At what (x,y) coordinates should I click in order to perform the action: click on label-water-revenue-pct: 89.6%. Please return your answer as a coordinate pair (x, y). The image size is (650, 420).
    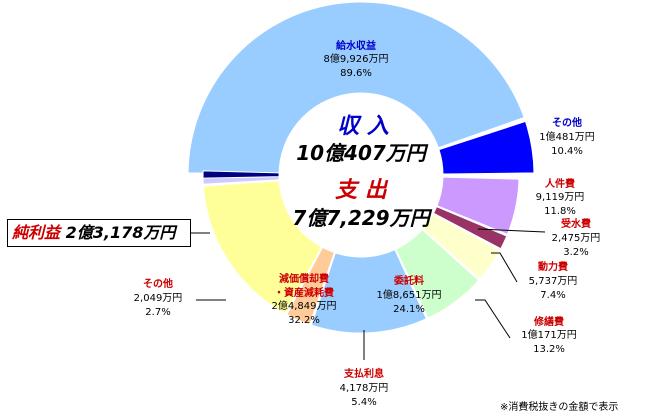
    Looking at the image, I should click on (356, 73).